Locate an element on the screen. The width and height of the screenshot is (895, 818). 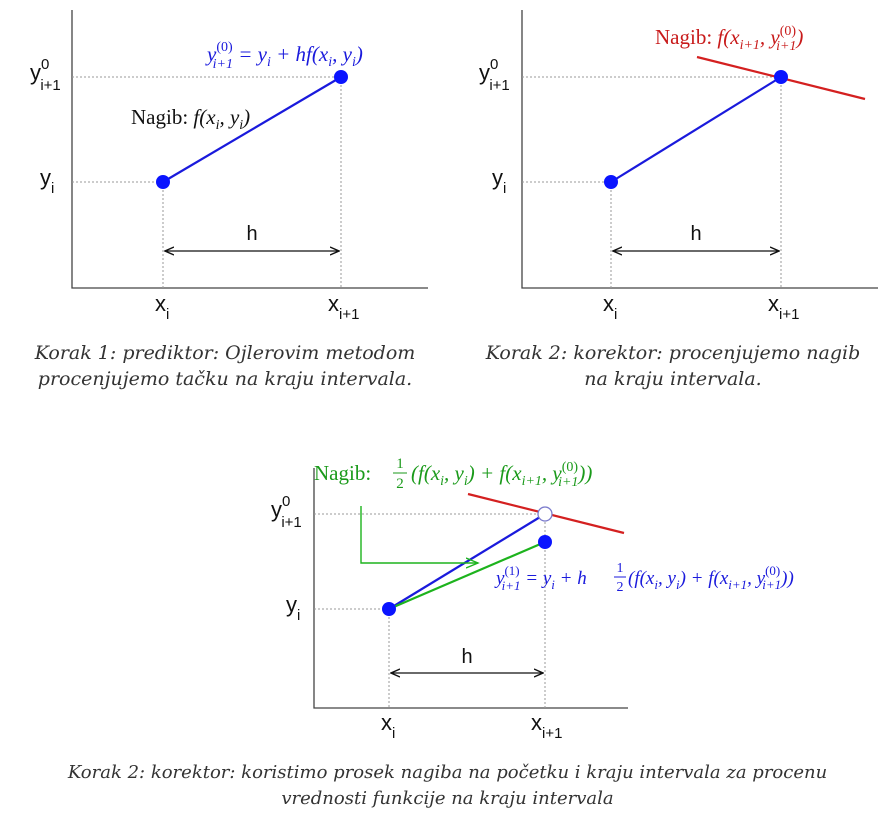
svg-text:y(1)i+1 = yi + h: y(1) i+1 = yi + h is located at coordinates (540, 578).